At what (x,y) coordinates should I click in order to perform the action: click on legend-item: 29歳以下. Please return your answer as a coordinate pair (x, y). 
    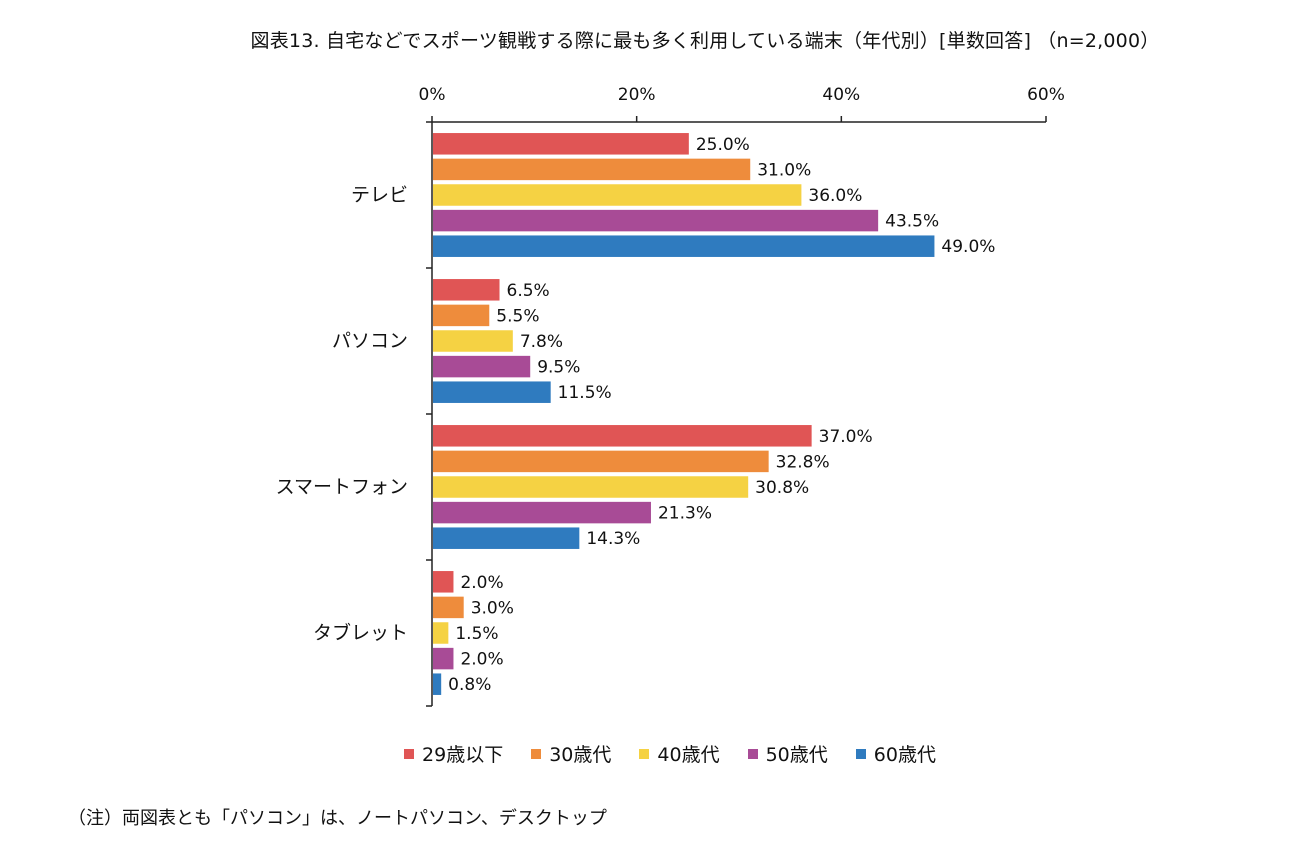
    Looking at the image, I should click on (453, 753).